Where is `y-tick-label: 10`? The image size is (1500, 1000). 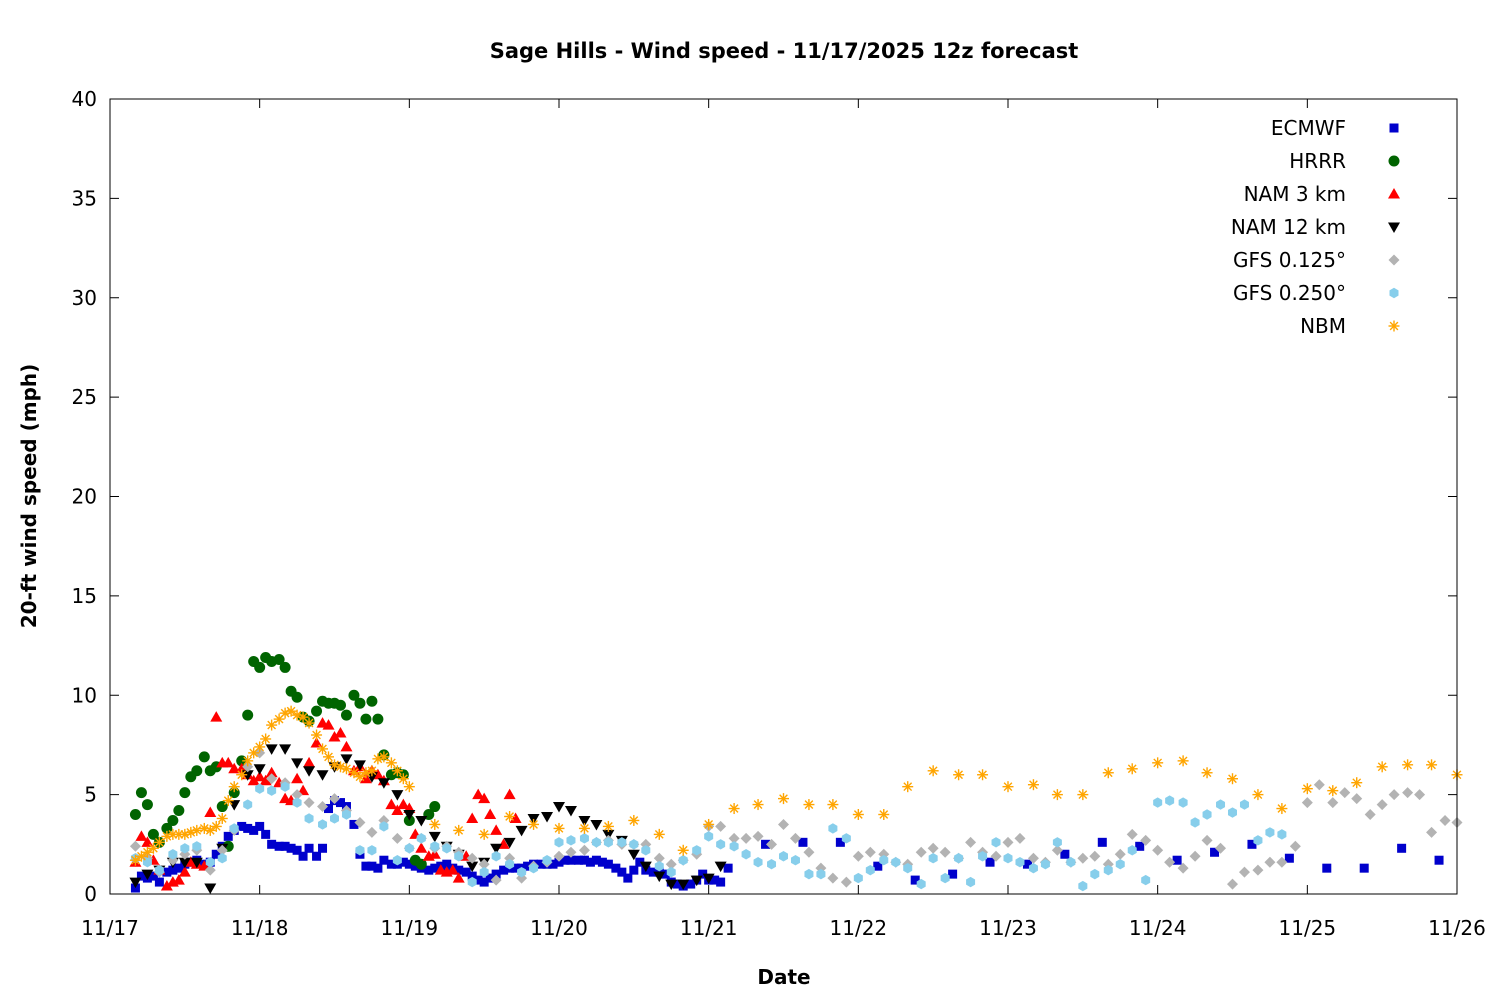 y-tick-label: 10 is located at coordinates (84, 695).